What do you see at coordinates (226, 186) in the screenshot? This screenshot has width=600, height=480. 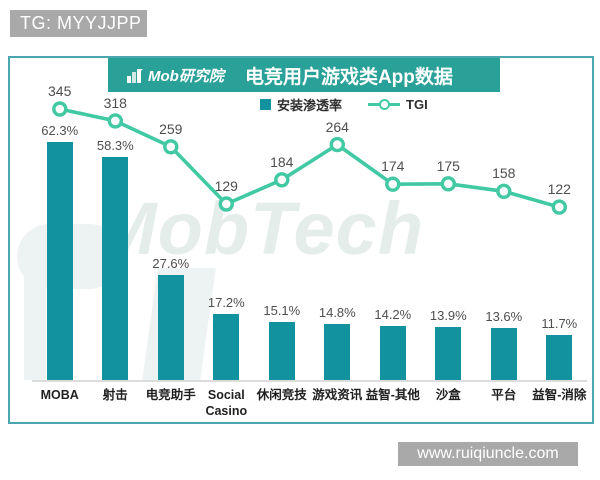 I see `tgi-value-label: 129` at bounding box center [226, 186].